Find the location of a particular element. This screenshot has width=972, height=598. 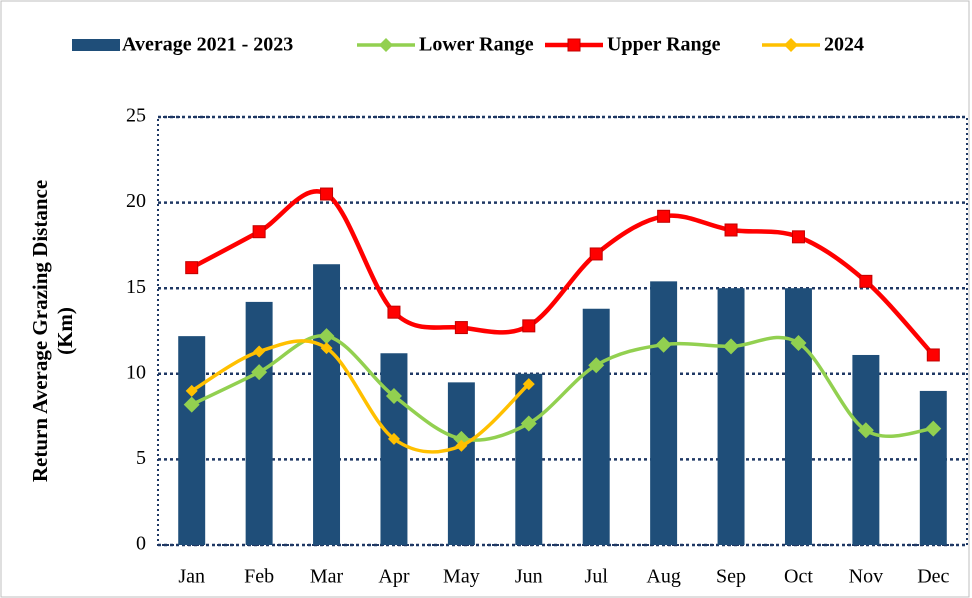

y-tick-label: 5 is located at coordinates (141, 458).